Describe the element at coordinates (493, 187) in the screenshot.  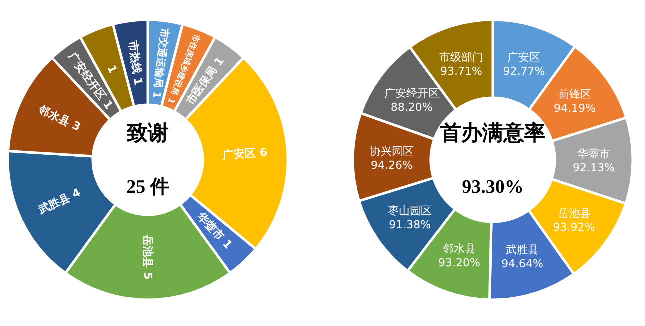
I see `text: 93.30%` at that location.